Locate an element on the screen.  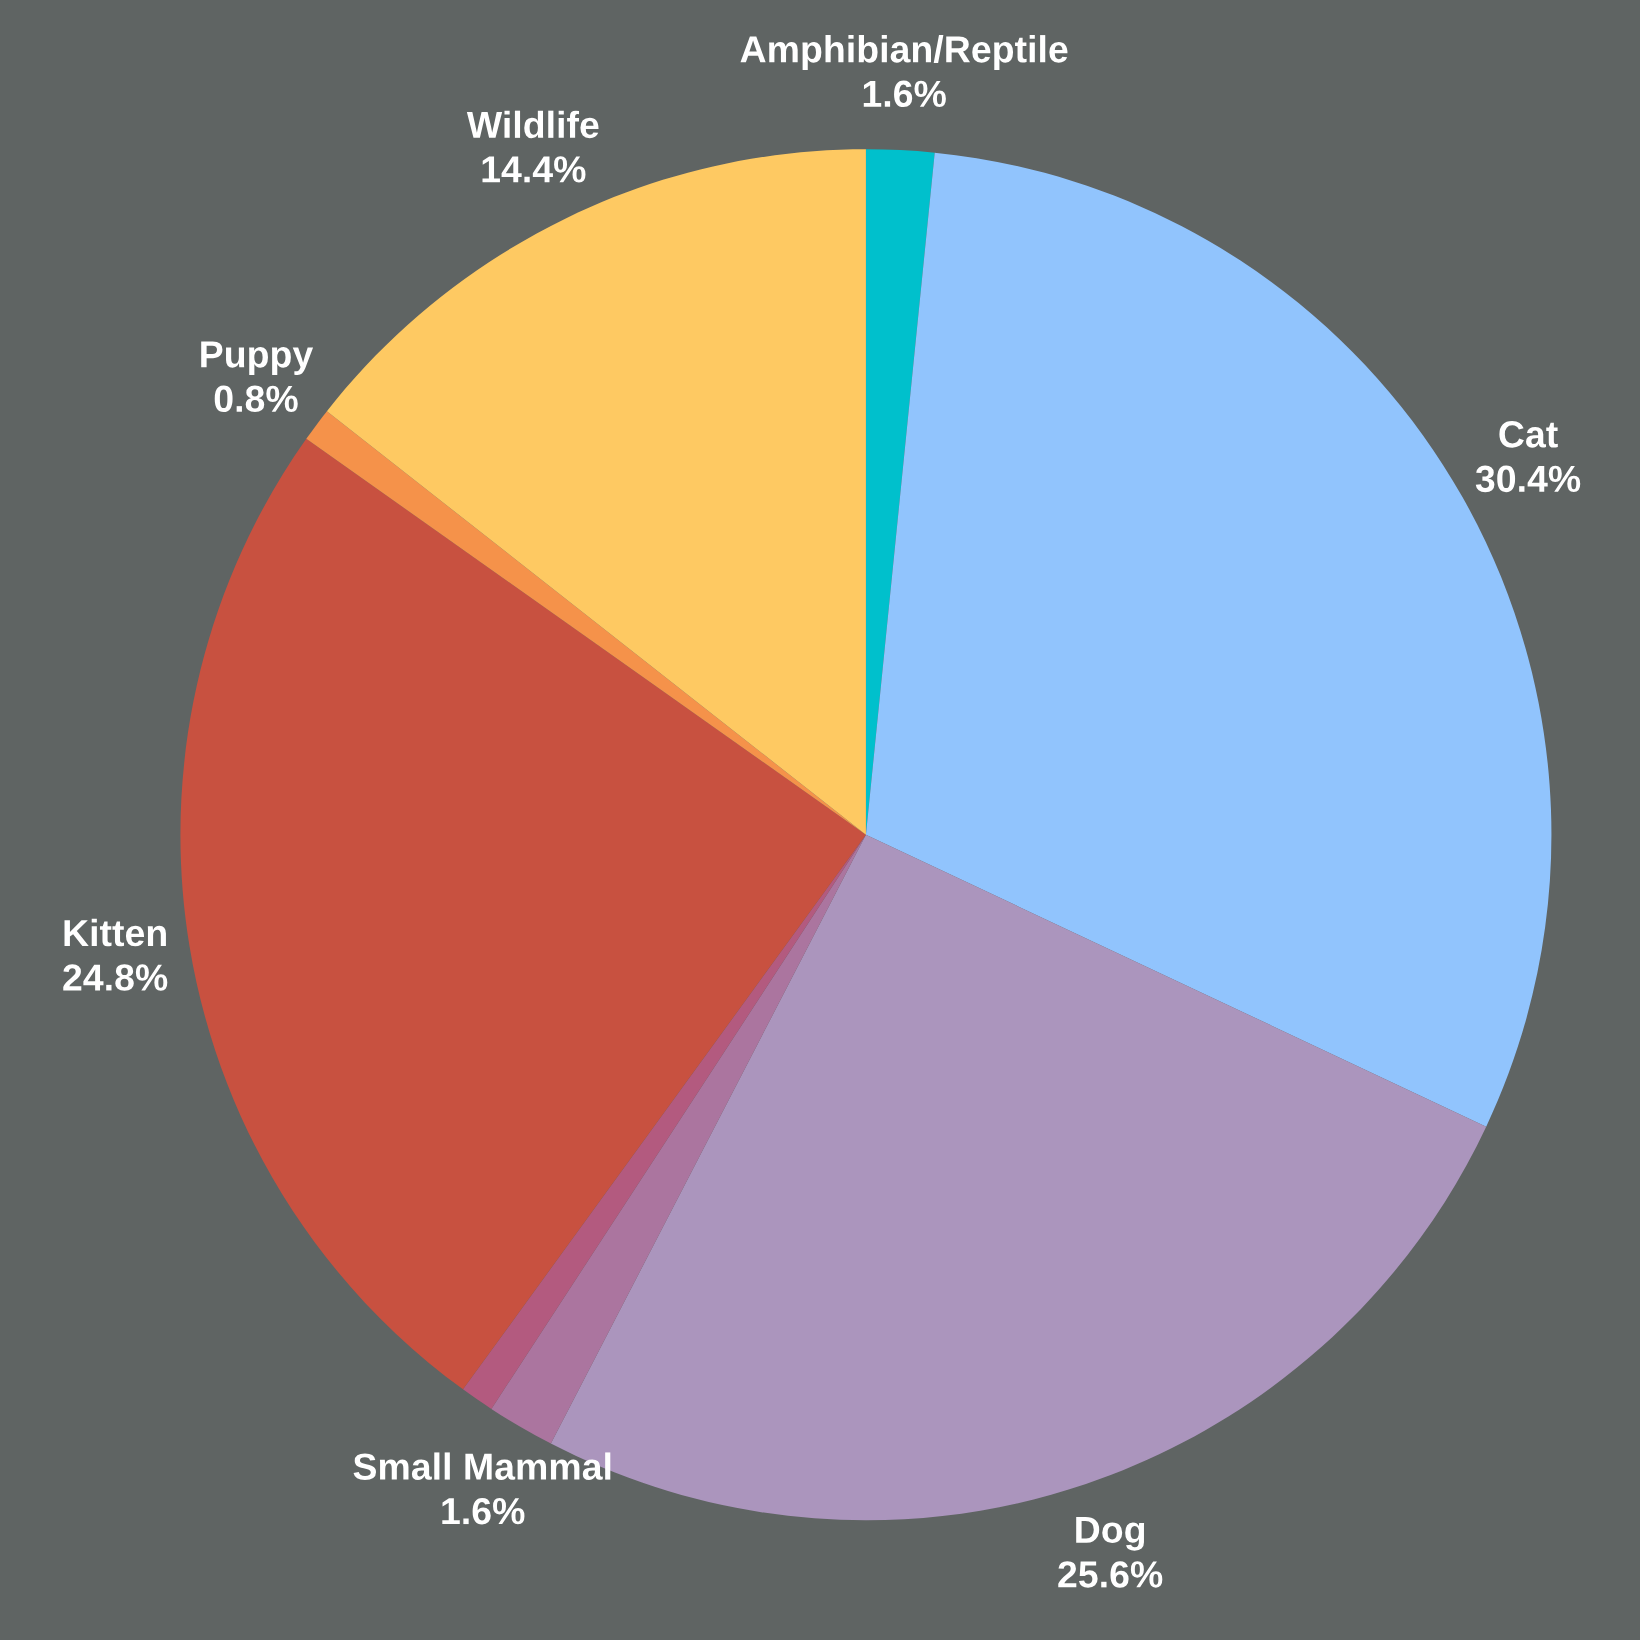
slice-label: Amphibian/Reptile is located at coordinates (904, 53).